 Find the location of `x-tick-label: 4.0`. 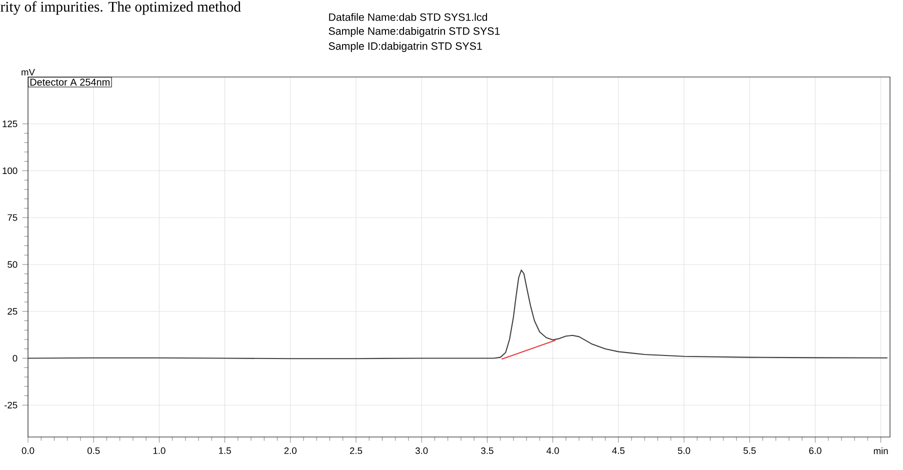

x-tick-label: 4.0 is located at coordinates (552, 450).